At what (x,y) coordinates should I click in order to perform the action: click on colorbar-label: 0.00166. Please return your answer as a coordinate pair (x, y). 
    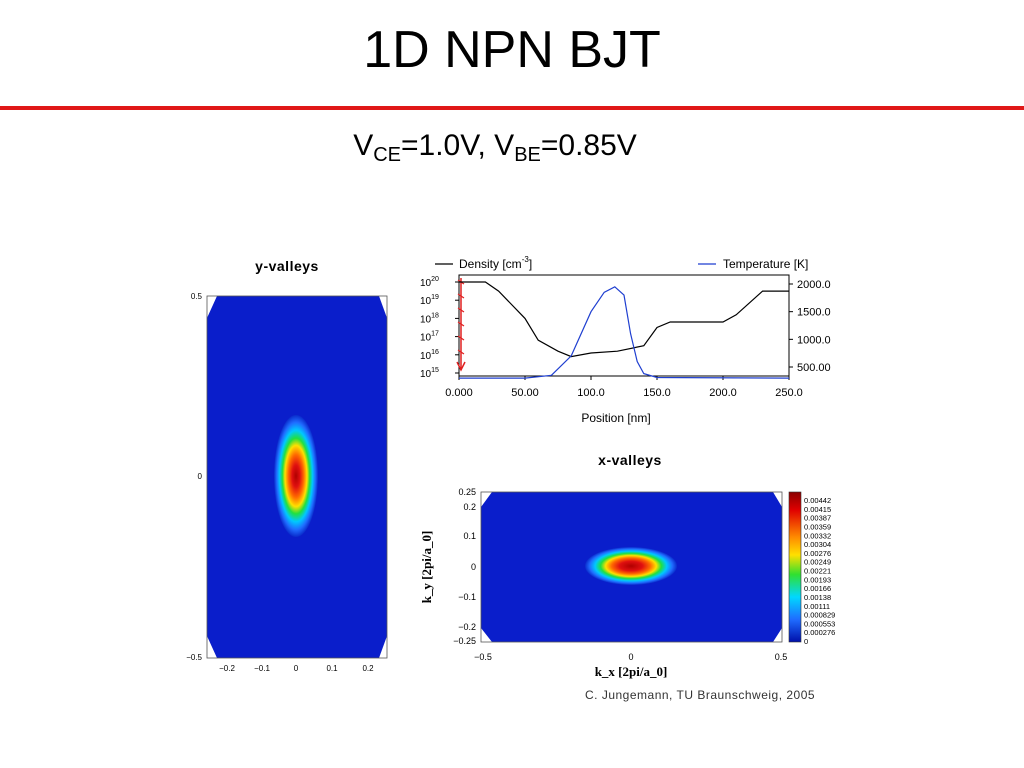
    Looking at the image, I should click on (817, 588).